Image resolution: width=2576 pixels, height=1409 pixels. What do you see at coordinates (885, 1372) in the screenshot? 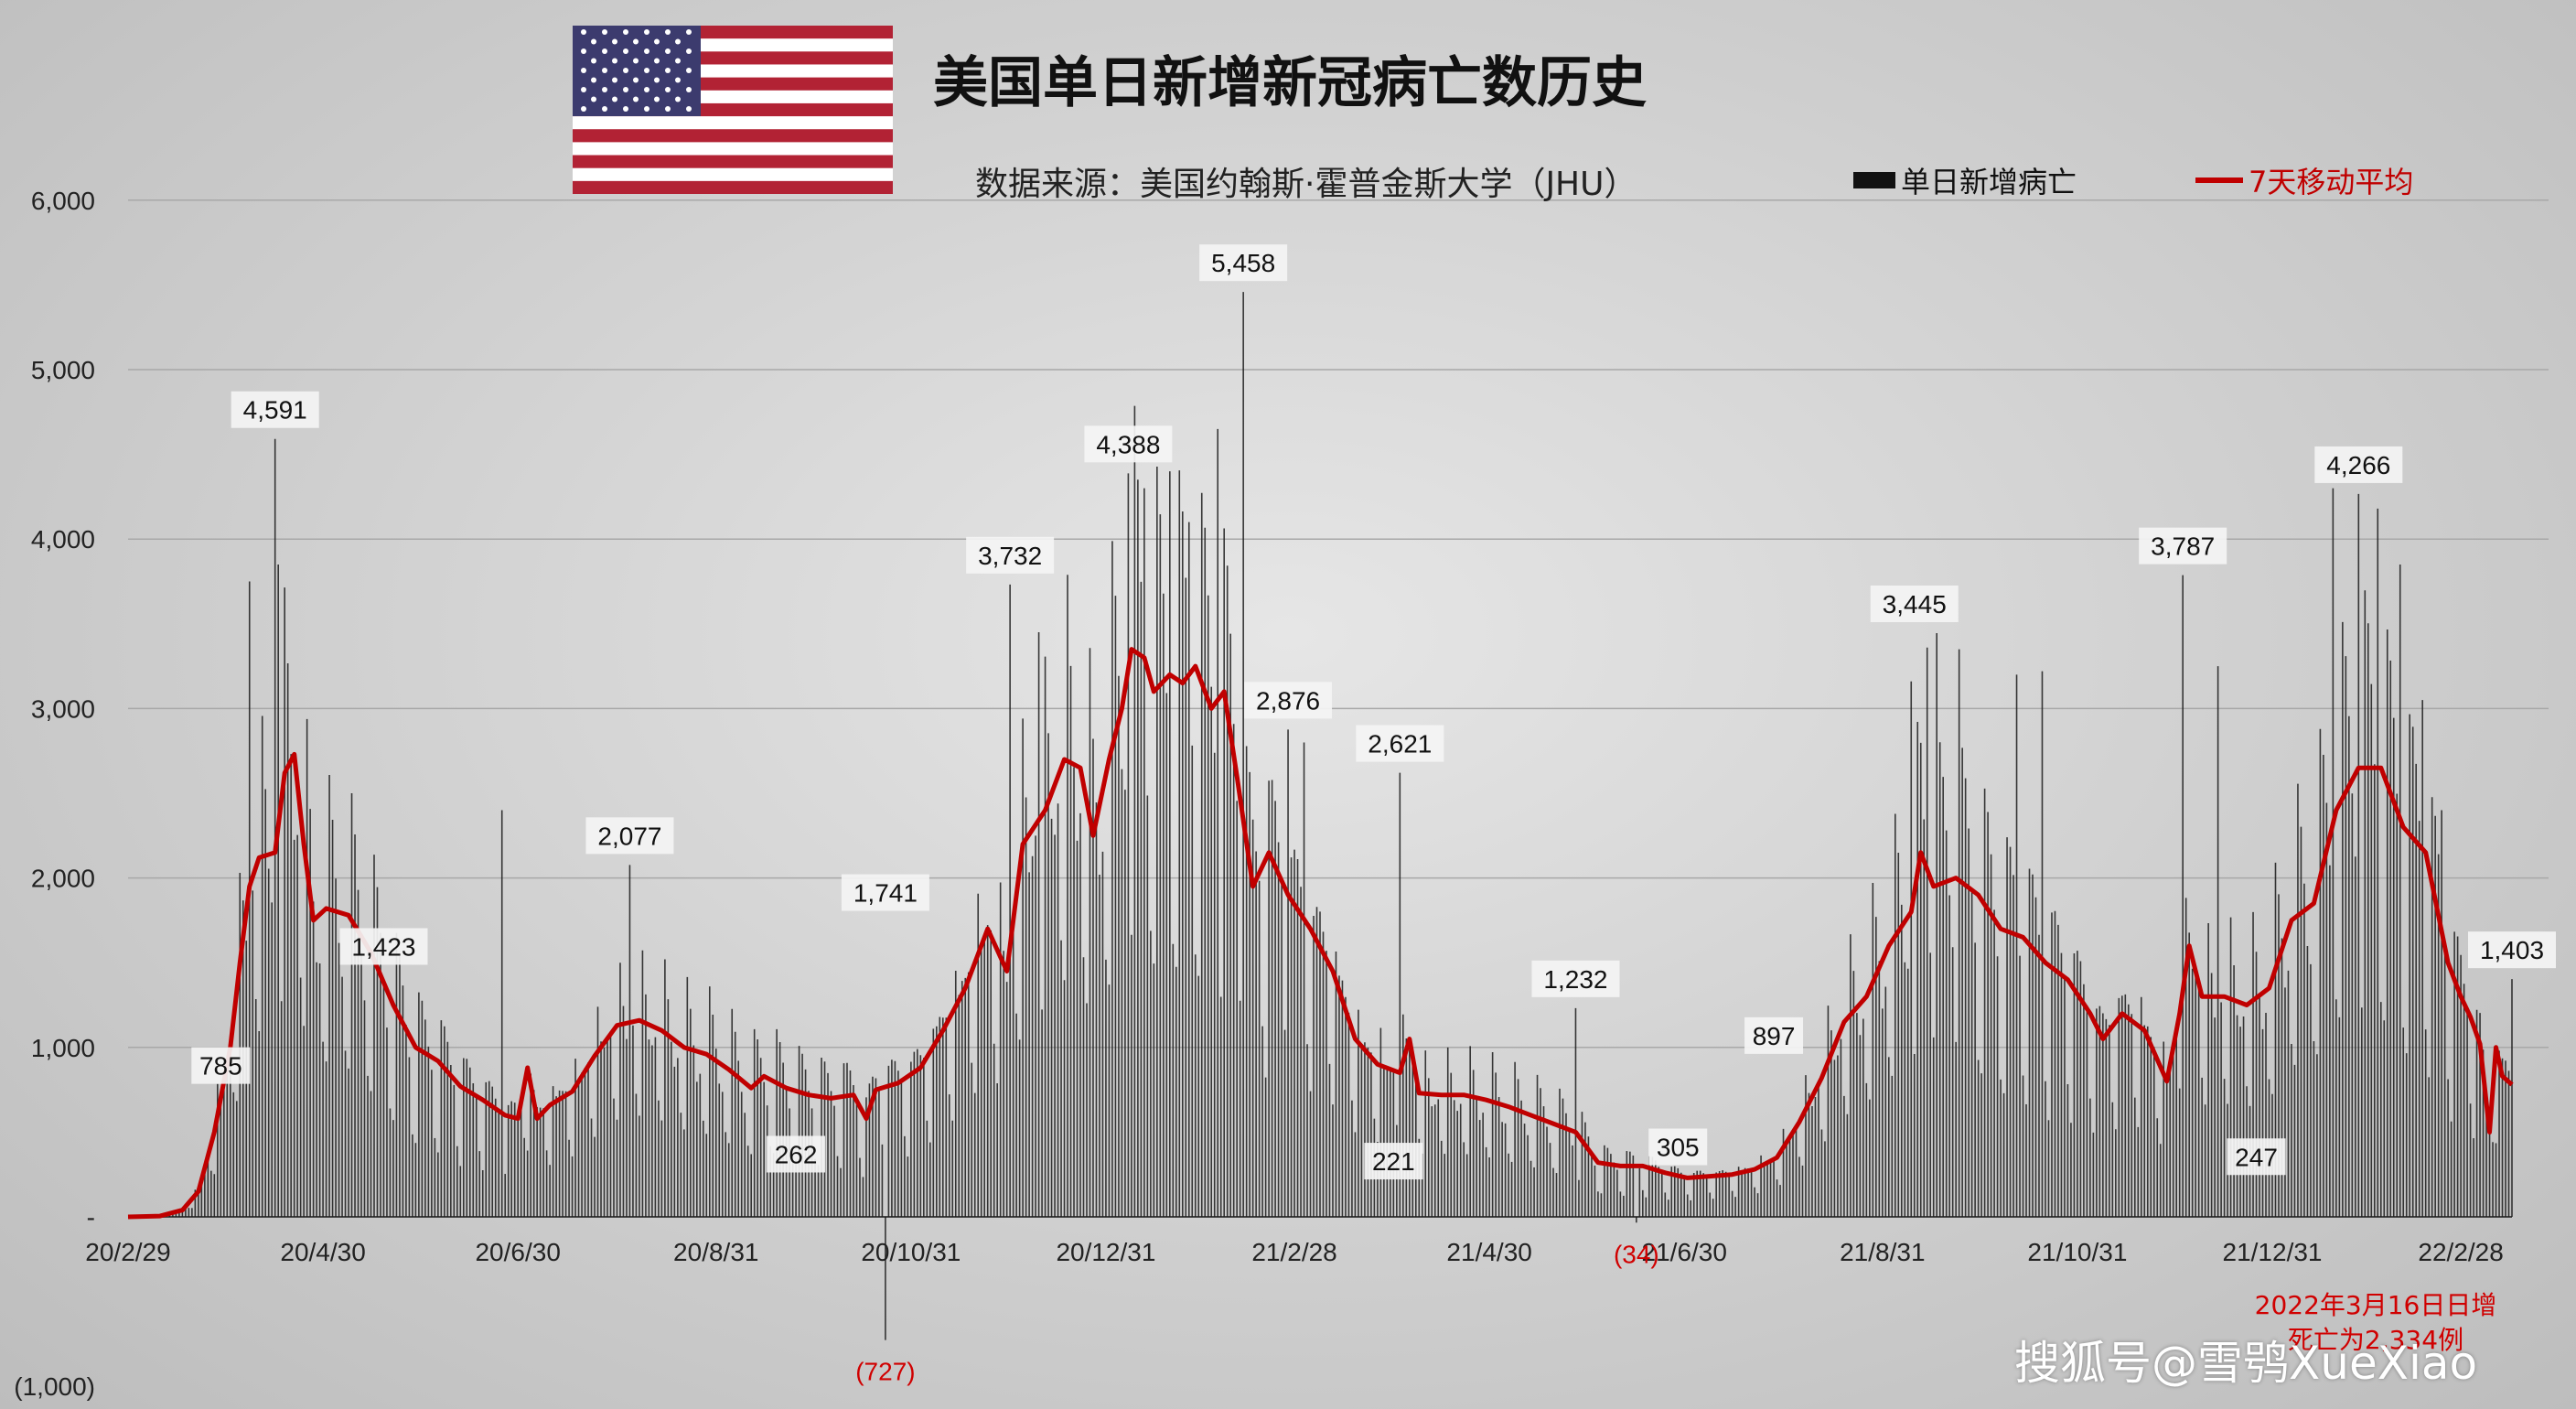
I see `data-label: (727)` at bounding box center [885, 1372].